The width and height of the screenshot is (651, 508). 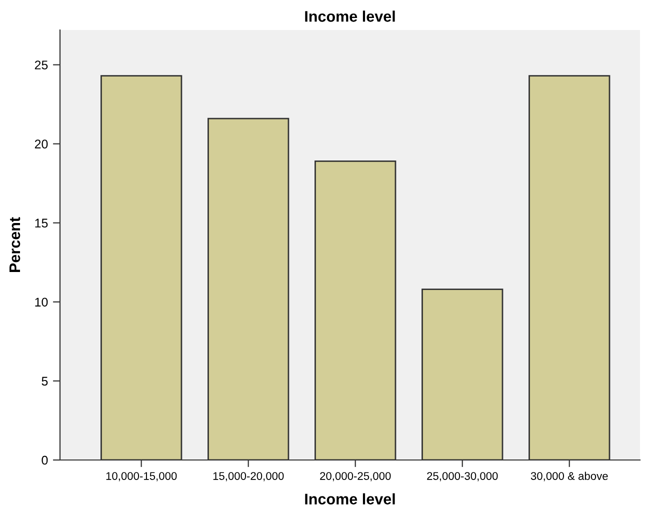 I want to click on y-tick-label: 10, so click(x=41, y=302).